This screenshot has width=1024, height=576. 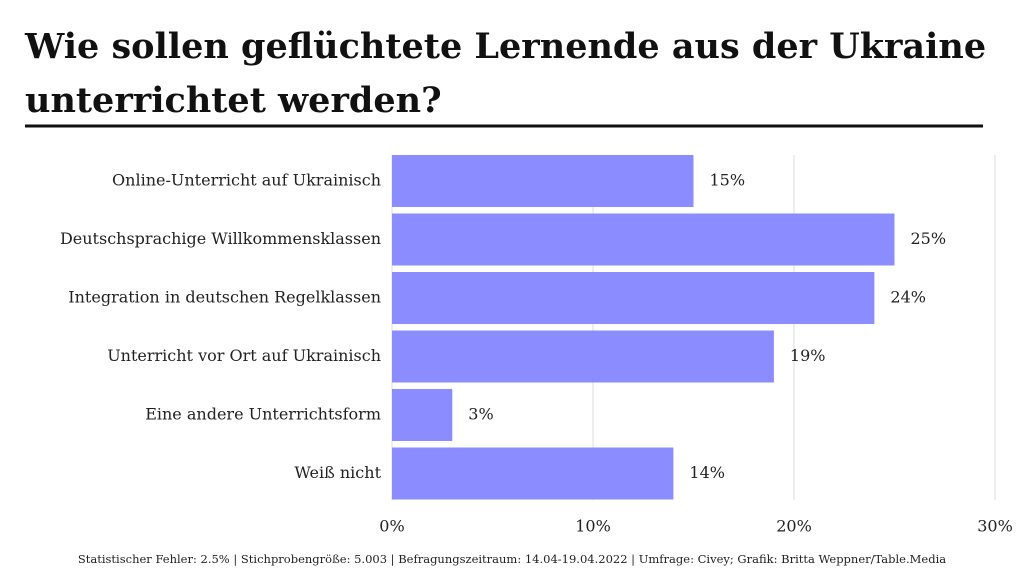 What do you see at coordinates (224, 297) in the screenshot?
I see `category-label: Integration in deutschen Regelklassen` at bounding box center [224, 297].